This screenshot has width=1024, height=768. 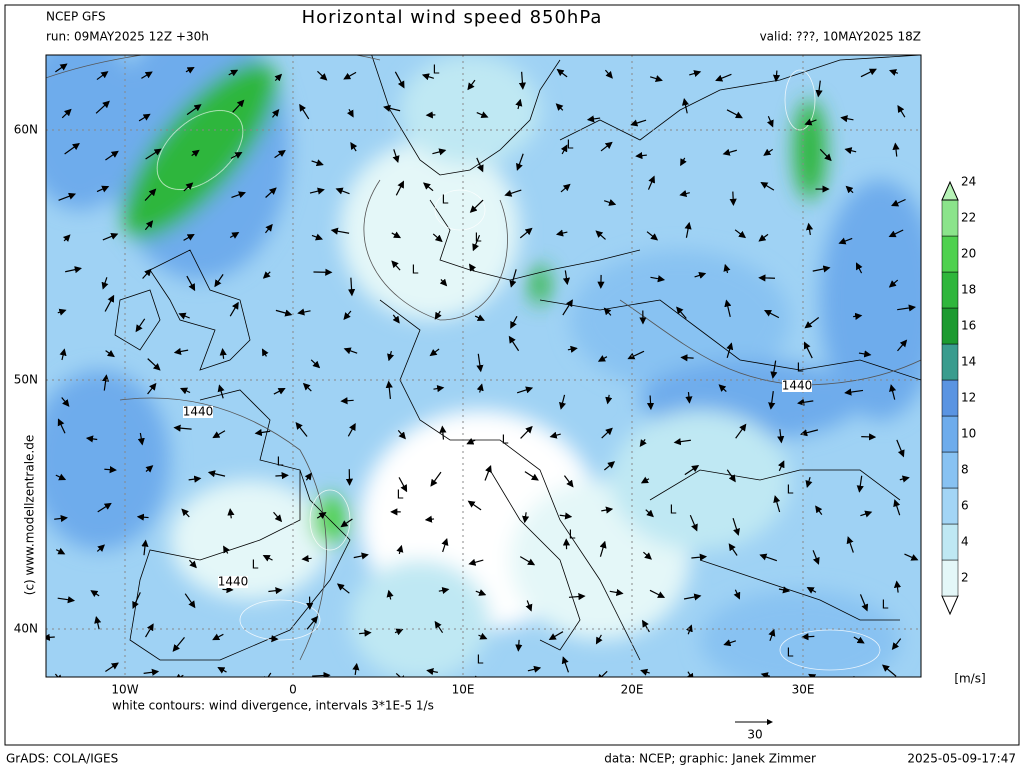 I want to click on data-credit: data: NCEP; graphic: Janek Zimmer, so click(x=710, y=759).